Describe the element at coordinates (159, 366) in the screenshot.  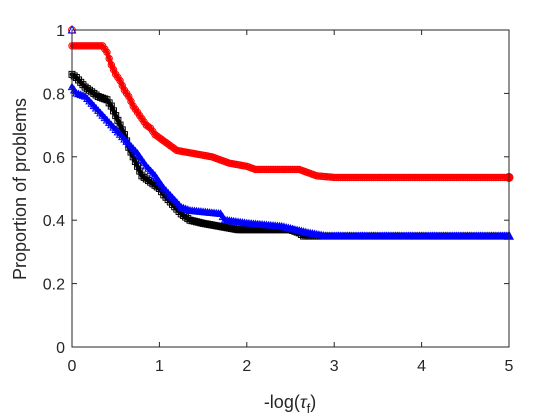
I see `x-tick-label: 1` at that location.